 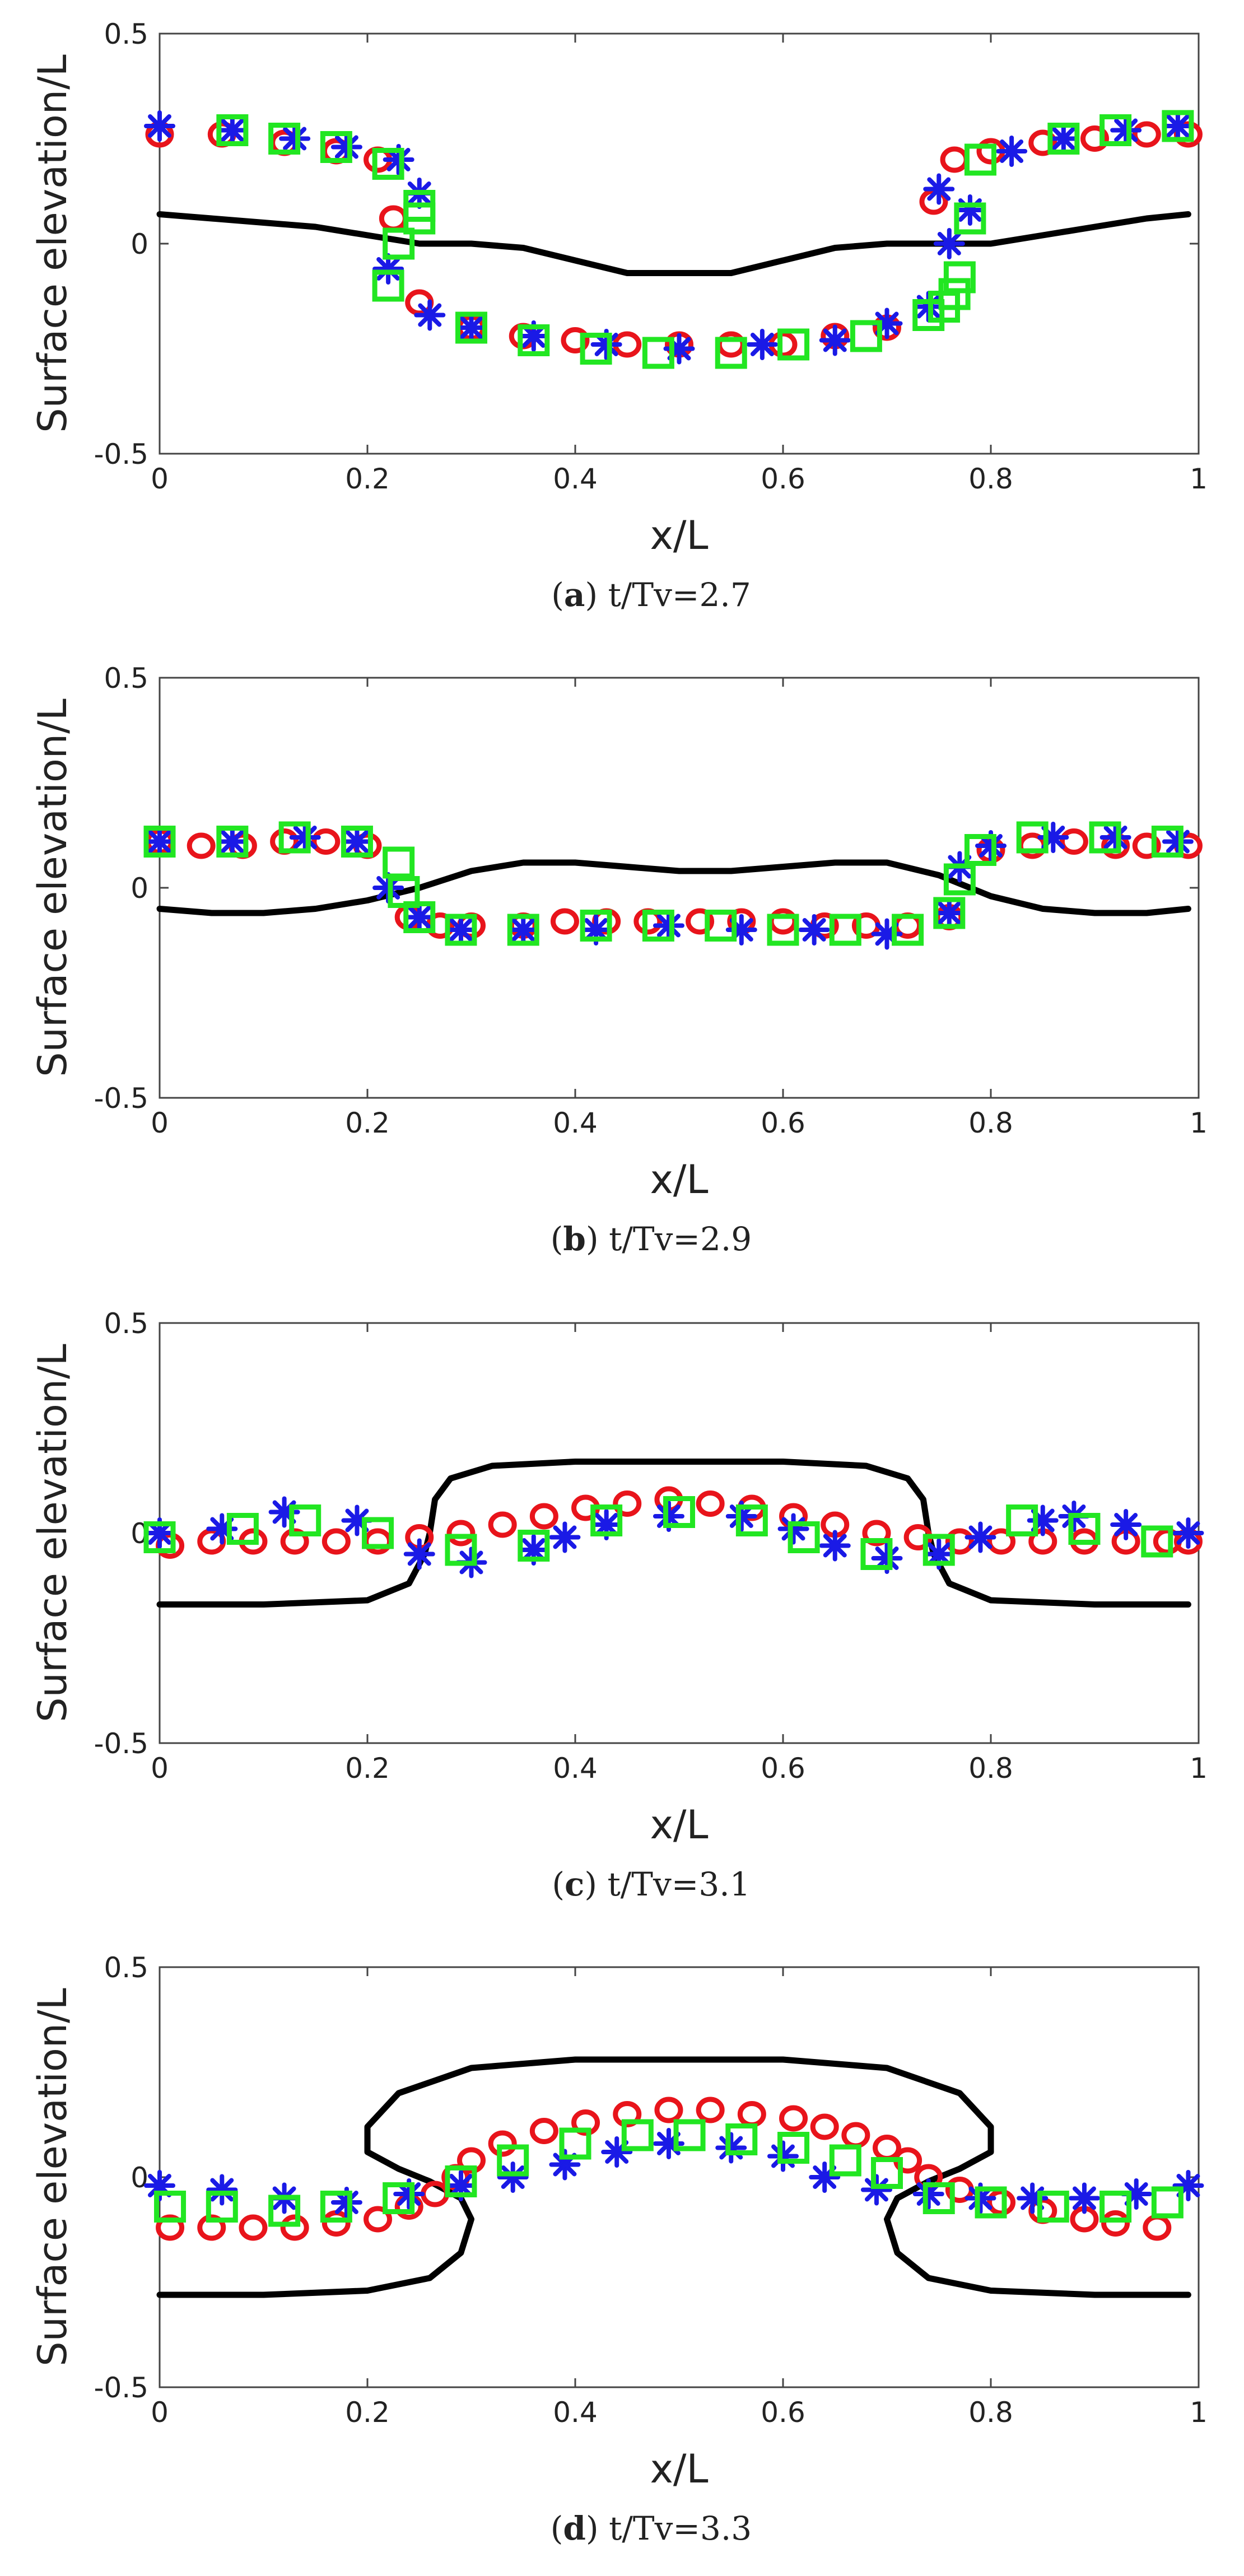 What do you see at coordinates (53, 2177) in the screenshot?
I see `y-axis-label: Surface elevation/L` at bounding box center [53, 2177].